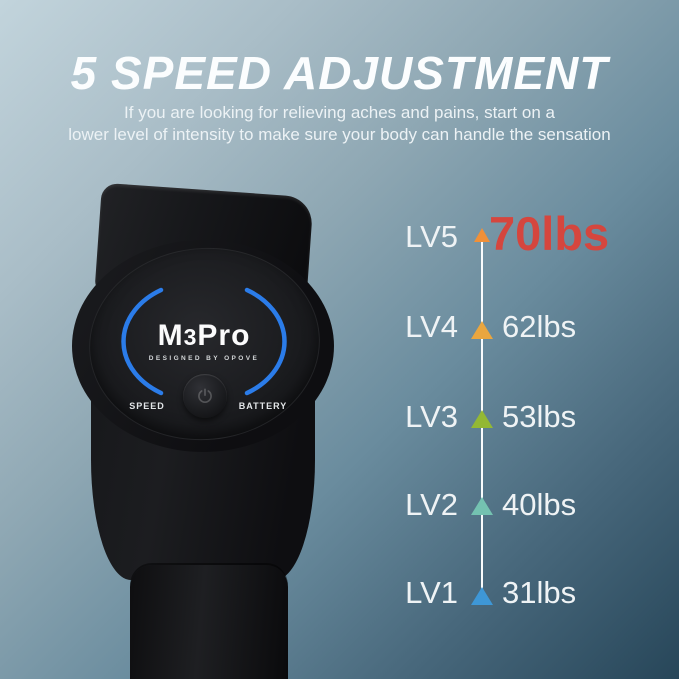 This screenshot has width=679, height=679. I want to click on brand-model-name: M3Pro, so click(204, 336).